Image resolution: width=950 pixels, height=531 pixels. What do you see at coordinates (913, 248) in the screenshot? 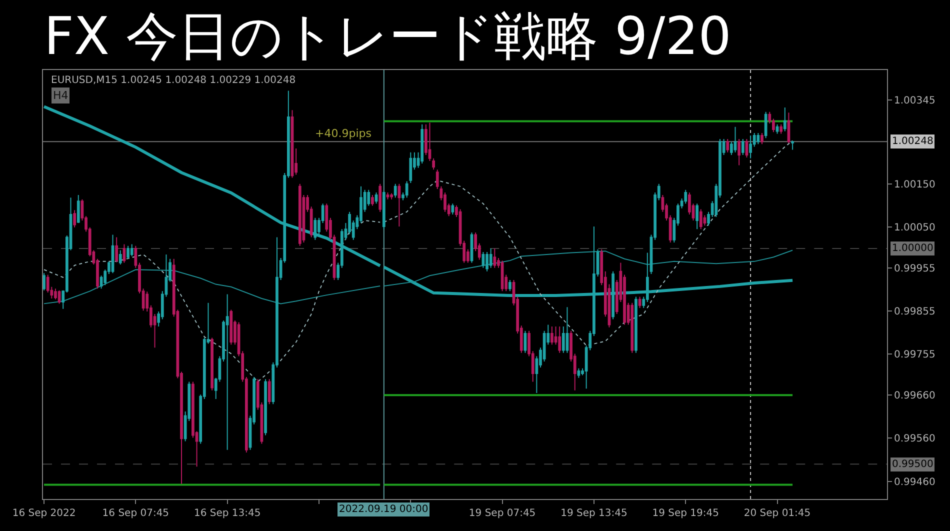
I see `ref-line-label: 1.00000` at bounding box center [913, 248].